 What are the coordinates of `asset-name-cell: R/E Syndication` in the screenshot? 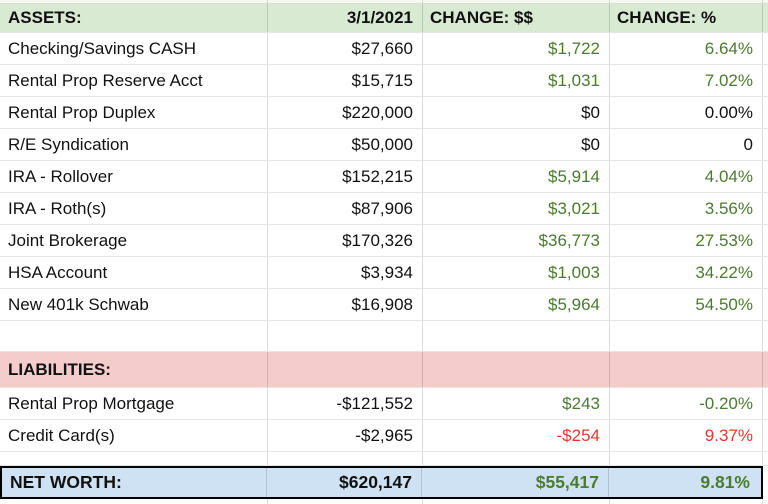 It's located at (134, 144).